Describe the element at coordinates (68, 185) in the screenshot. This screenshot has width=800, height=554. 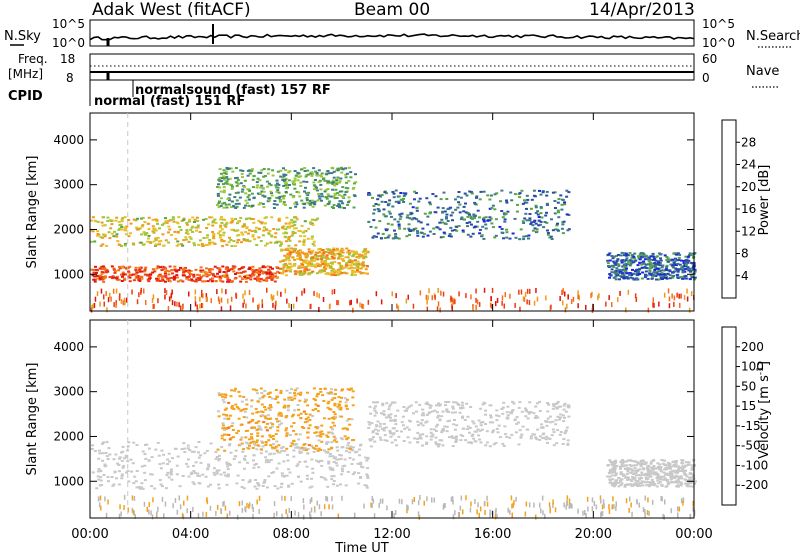
I see `y-tick-label: 3000` at that location.